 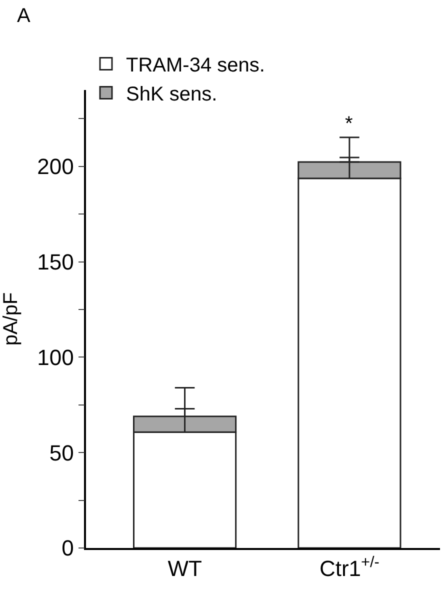 I want to click on legend-label: ShK sens., so click(x=172, y=95).